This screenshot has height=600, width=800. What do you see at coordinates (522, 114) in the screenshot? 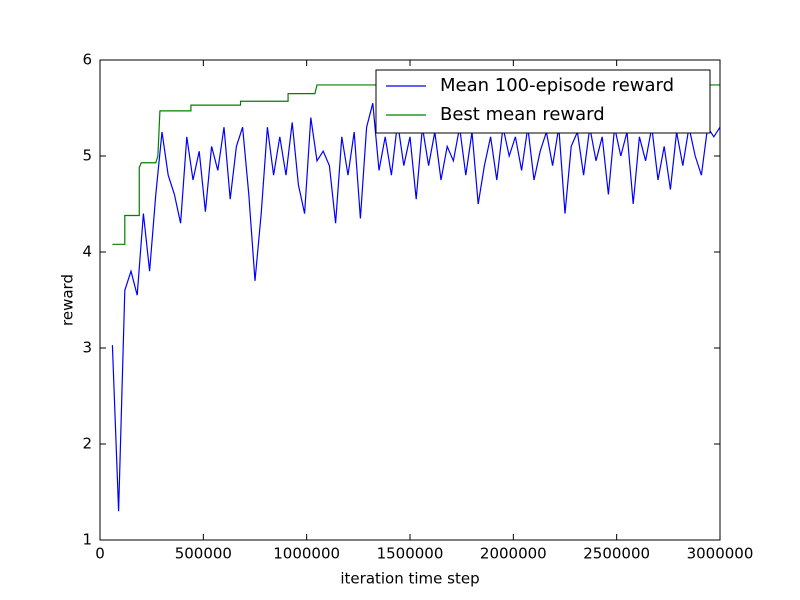
I see `legend-label: Best mean reward` at bounding box center [522, 114].